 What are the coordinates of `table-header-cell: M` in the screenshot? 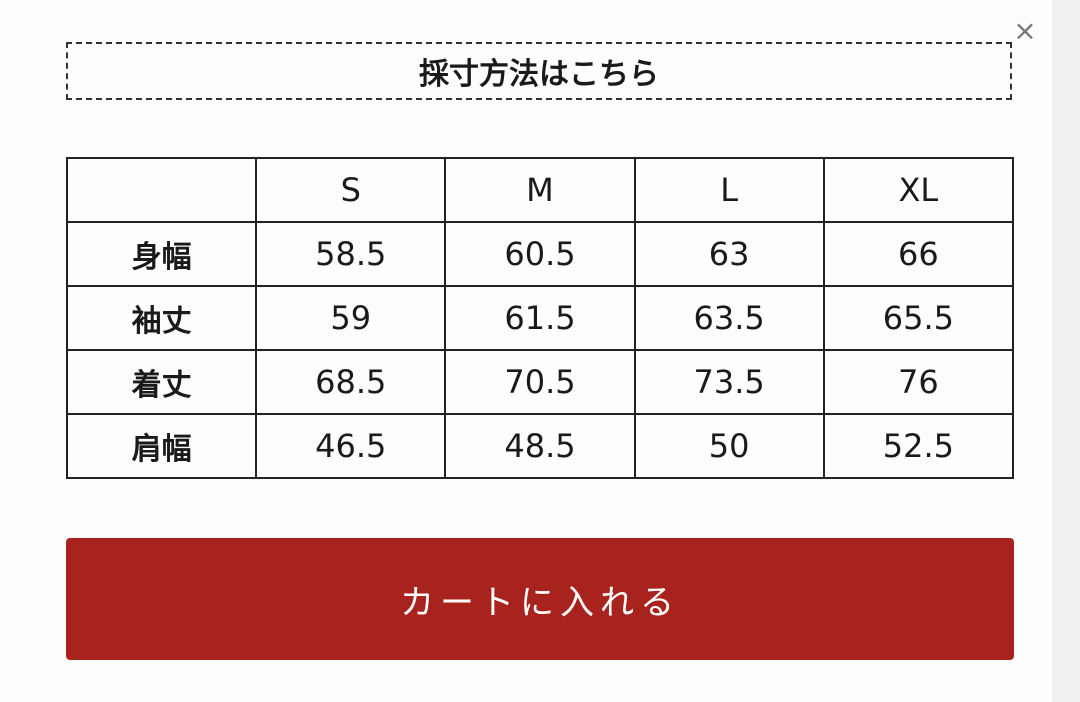 It's located at (540, 190).